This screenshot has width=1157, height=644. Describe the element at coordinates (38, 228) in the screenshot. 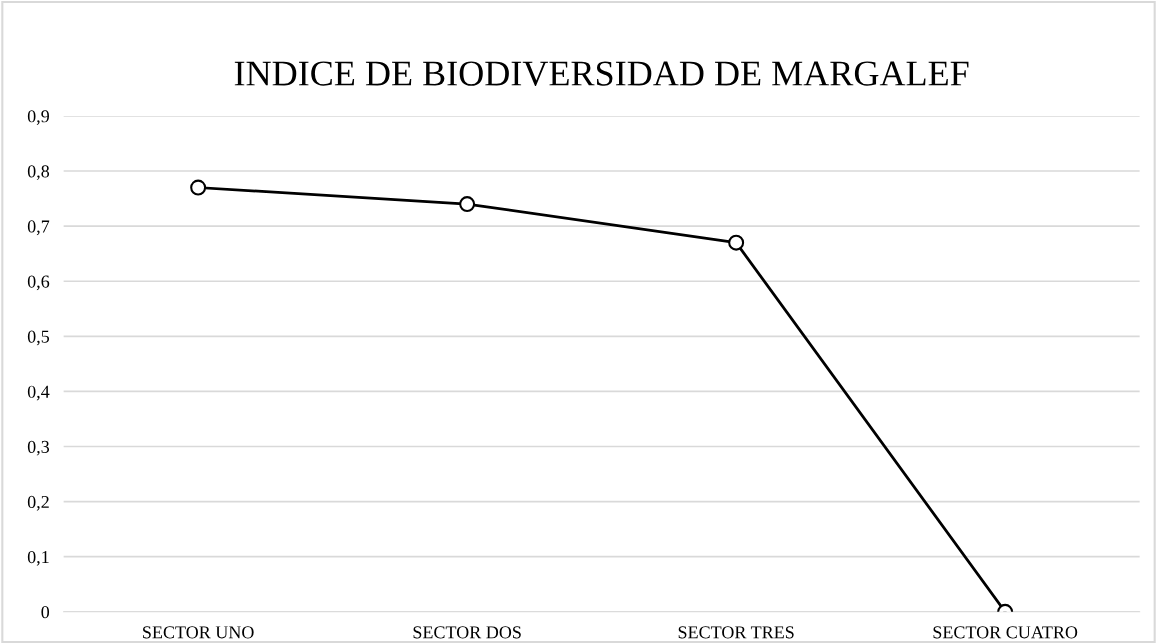

I see `y-tick-label: 0,7` at that location.